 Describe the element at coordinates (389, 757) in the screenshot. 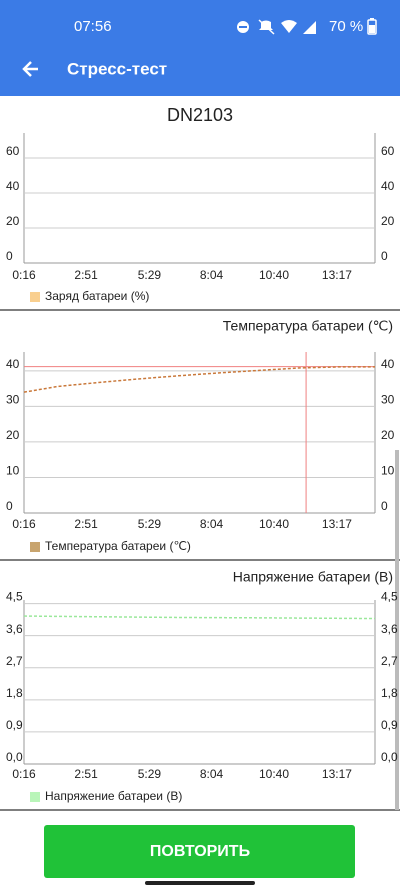

I see `y2-tick-label: 0,0` at that location.